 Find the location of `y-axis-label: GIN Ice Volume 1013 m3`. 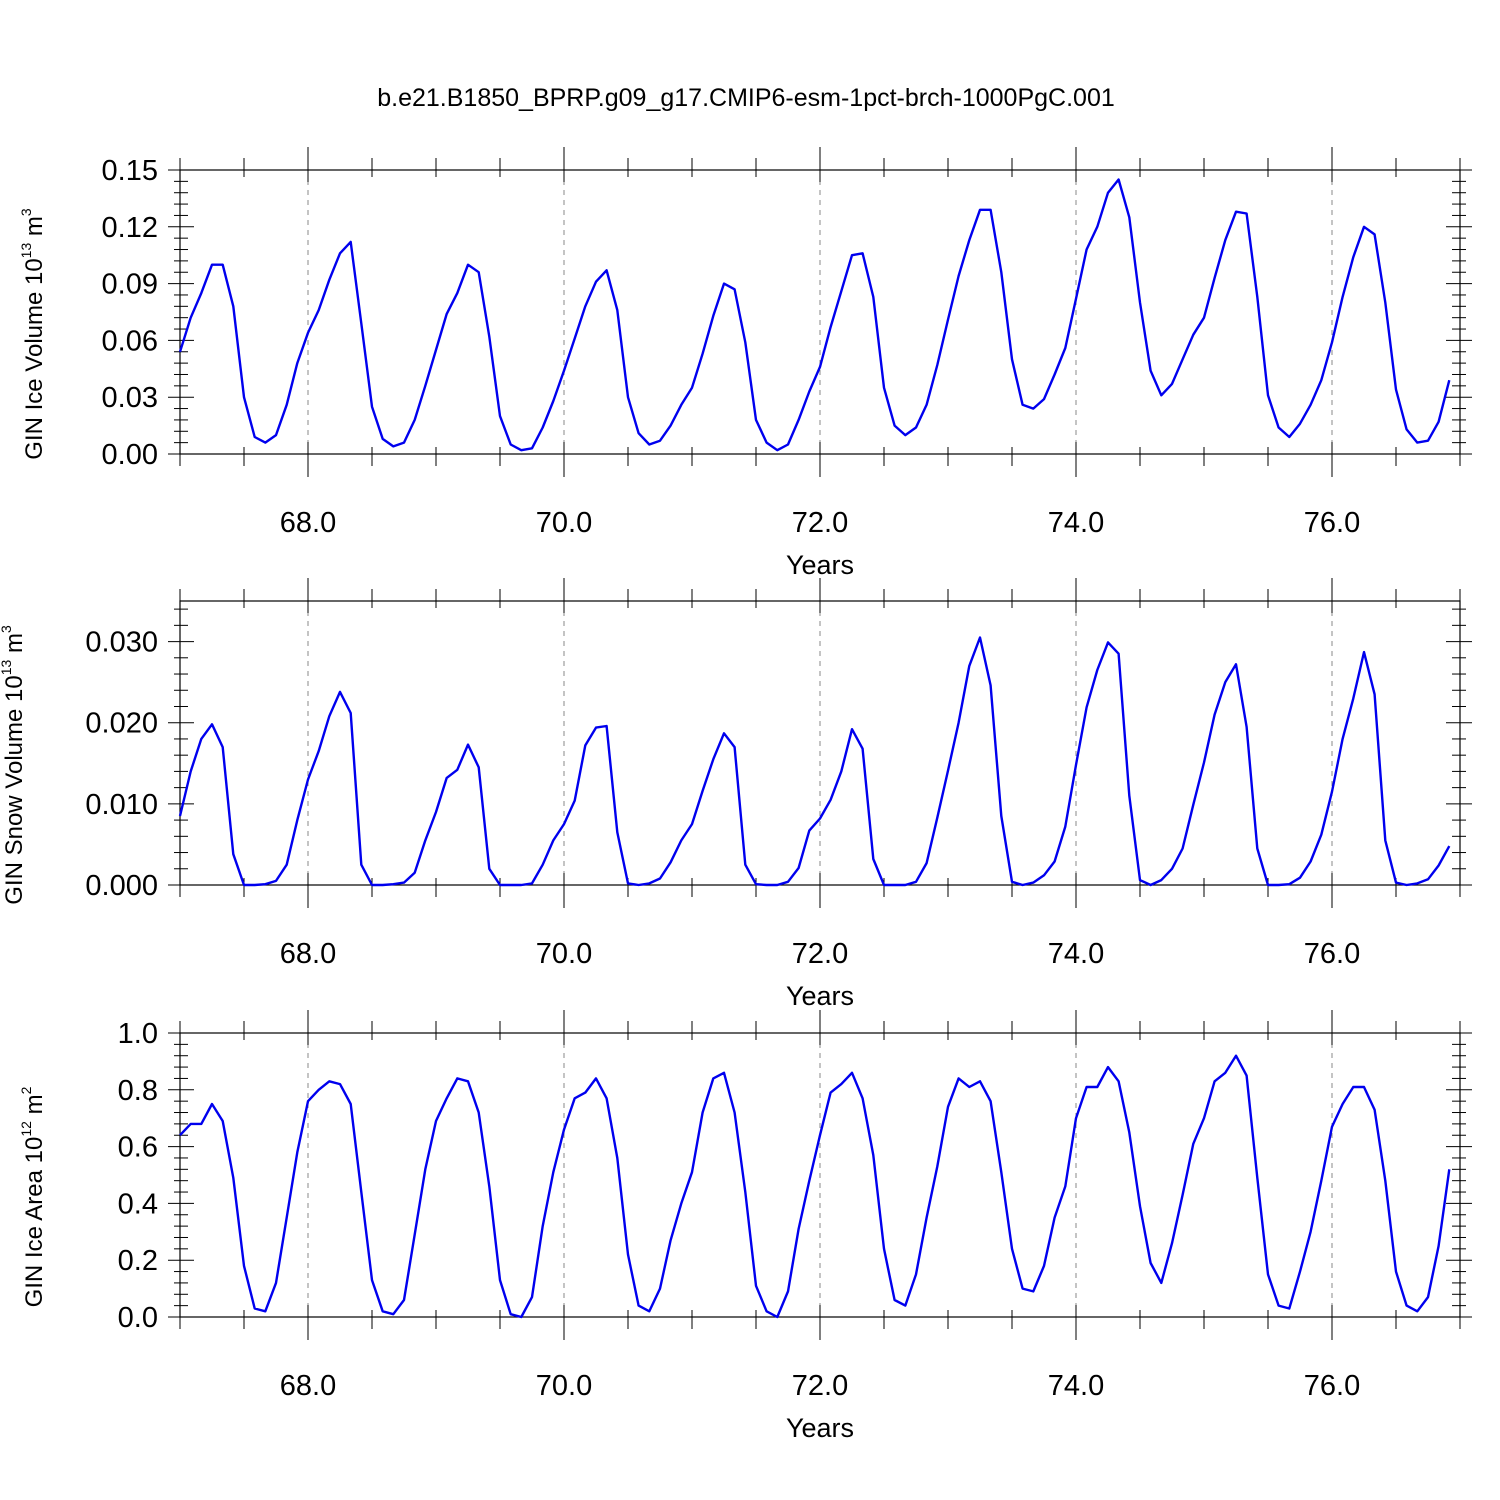

y-axis-label: GIN Ice Volume 1013 m3 is located at coordinates (33, 334).